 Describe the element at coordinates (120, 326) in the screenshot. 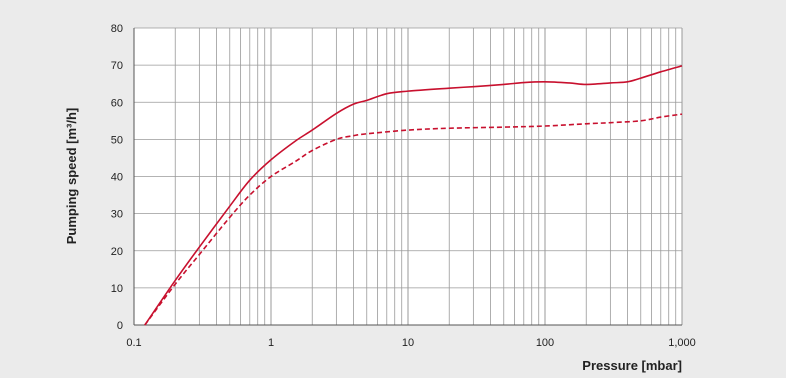

I see `y-tick-label: 0` at that location.